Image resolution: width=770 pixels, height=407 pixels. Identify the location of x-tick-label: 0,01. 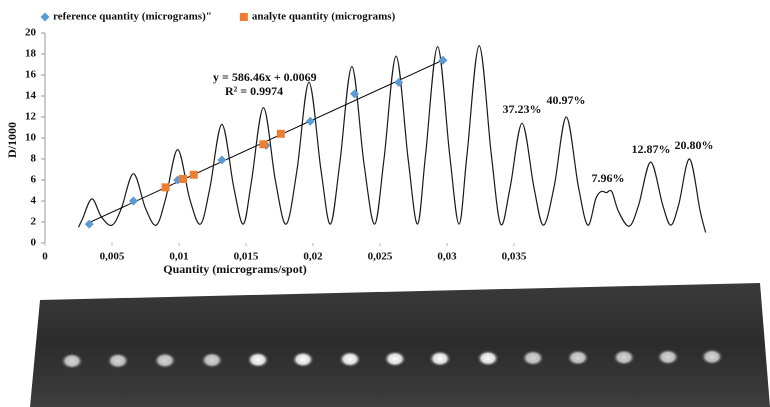
(178, 257).